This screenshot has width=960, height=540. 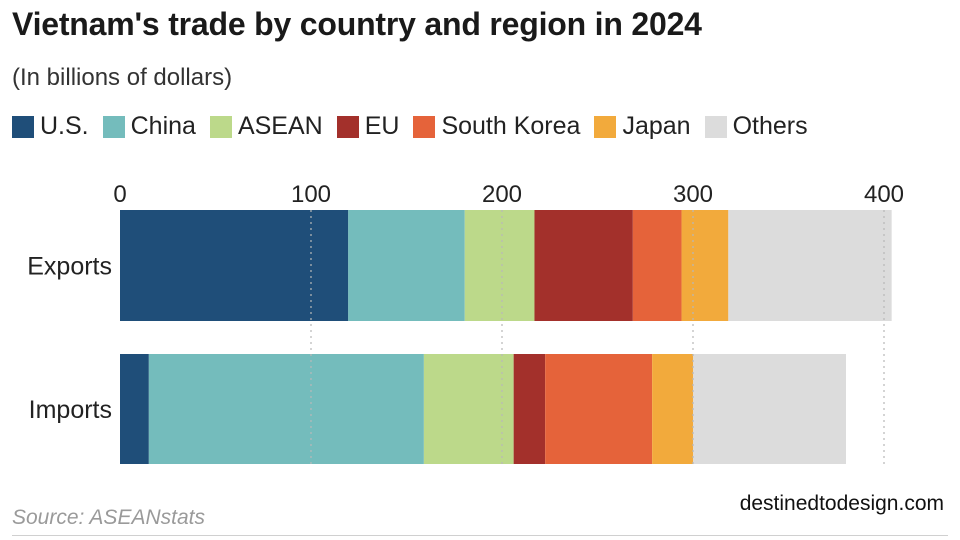 What do you see at coordinates (122, 77) in the screenshot?
I see `chart-subtitle: (In billions of dollars)` at bounding box center [122, 77].